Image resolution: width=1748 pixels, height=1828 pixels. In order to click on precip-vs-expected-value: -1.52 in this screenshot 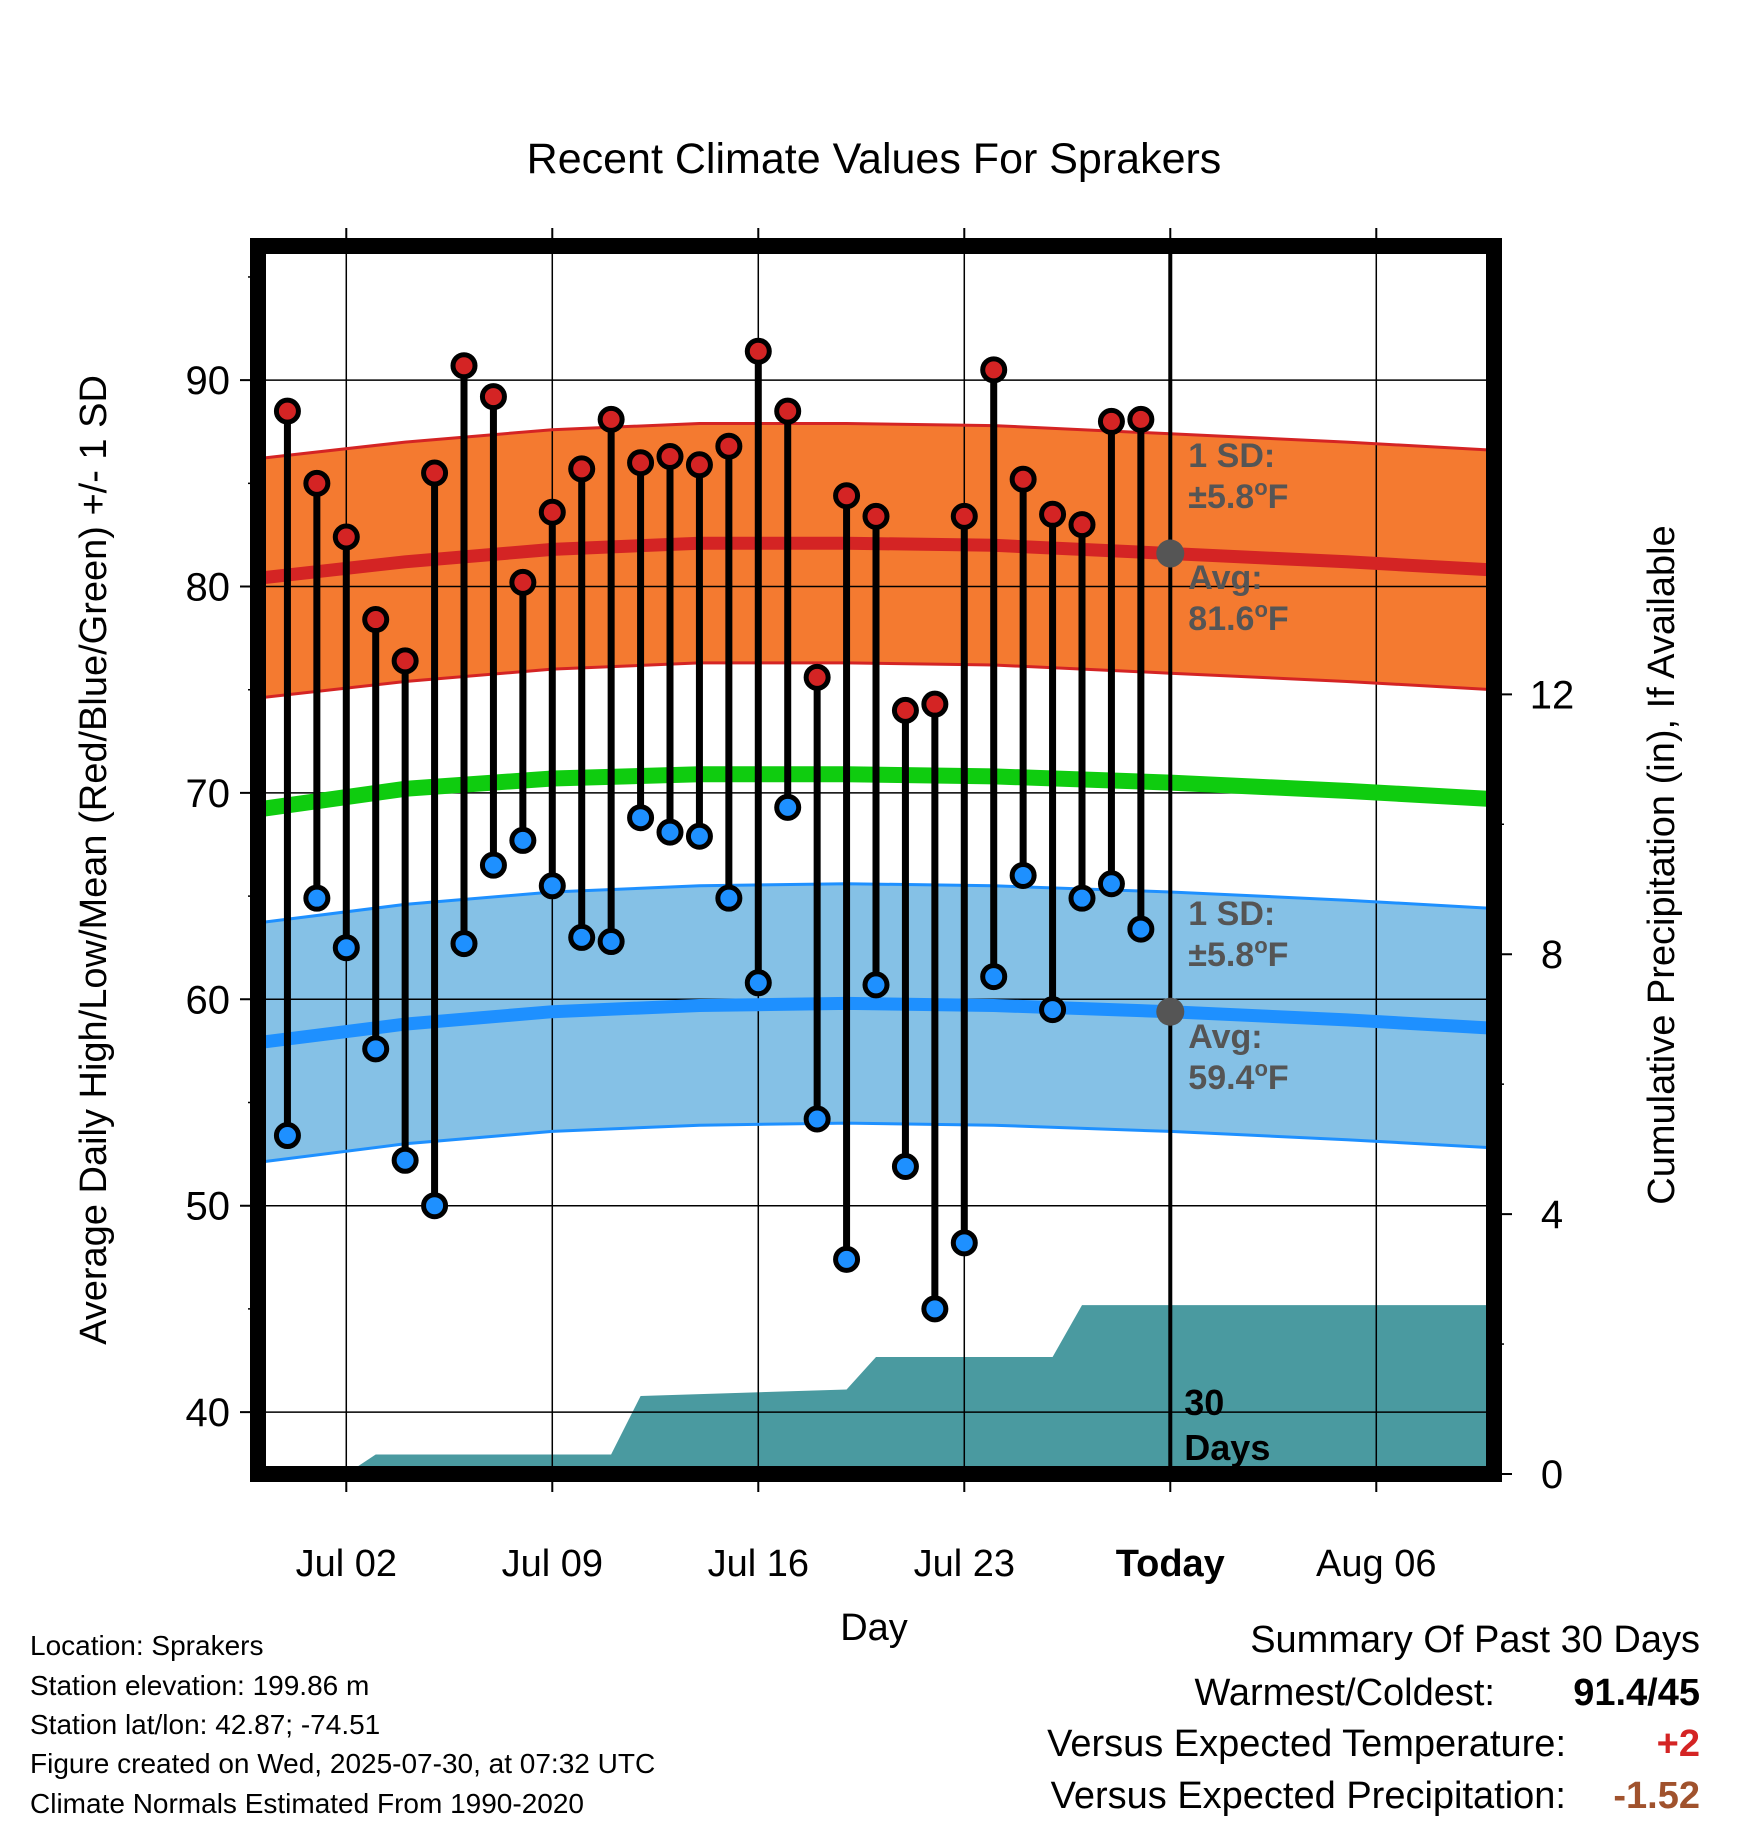, I will do `click(1656, 1796)`.